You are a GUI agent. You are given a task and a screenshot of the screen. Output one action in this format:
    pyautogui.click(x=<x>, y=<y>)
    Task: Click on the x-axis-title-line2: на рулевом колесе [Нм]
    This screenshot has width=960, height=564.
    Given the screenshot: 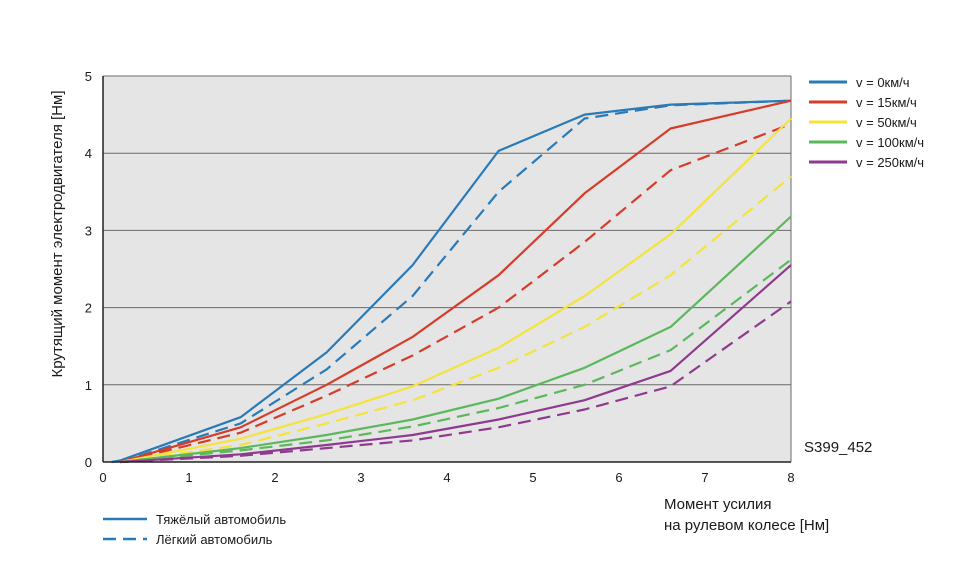 What is the action you would take?
    pyautogui.click(x=746, y=525)
    